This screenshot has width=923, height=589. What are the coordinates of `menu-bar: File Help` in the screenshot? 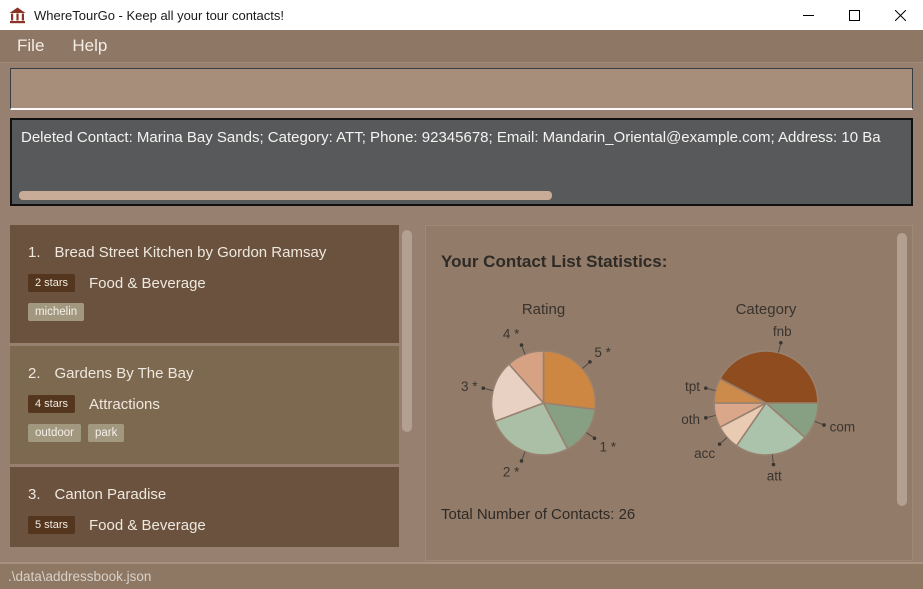 It's located at (461, 46).